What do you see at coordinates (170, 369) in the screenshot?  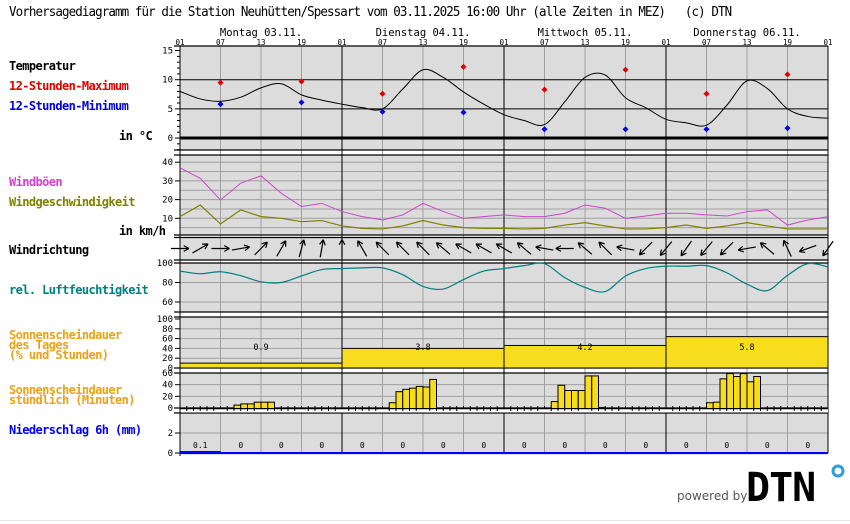 I see `sun-daily-axis-tick-label: 0` at bounding box center [170, 369].